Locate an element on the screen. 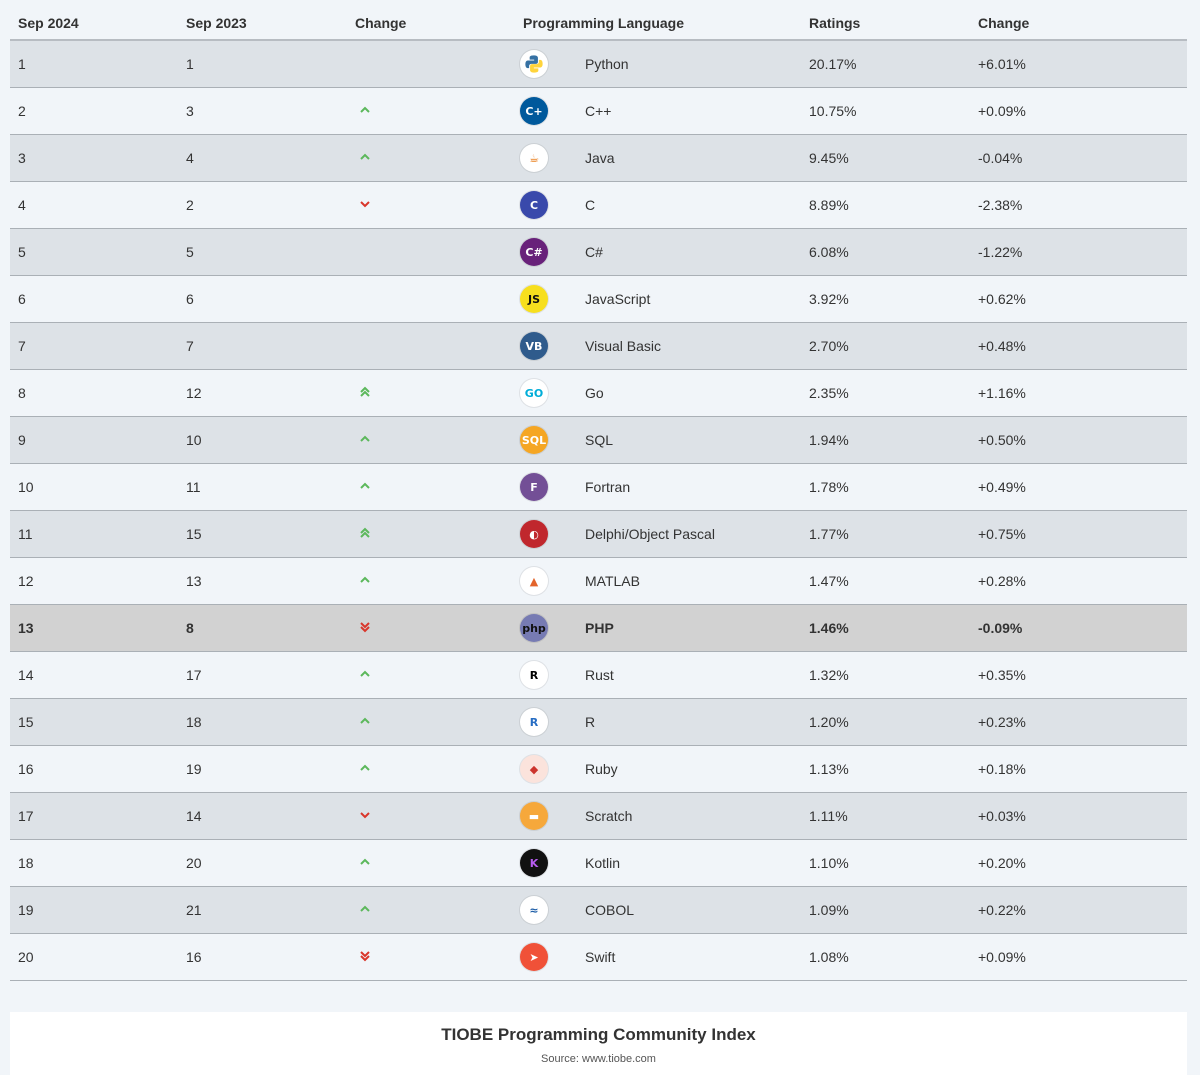 The image size is (1200, 1075). language-name: Fortran is located at coordinates (689, 487).